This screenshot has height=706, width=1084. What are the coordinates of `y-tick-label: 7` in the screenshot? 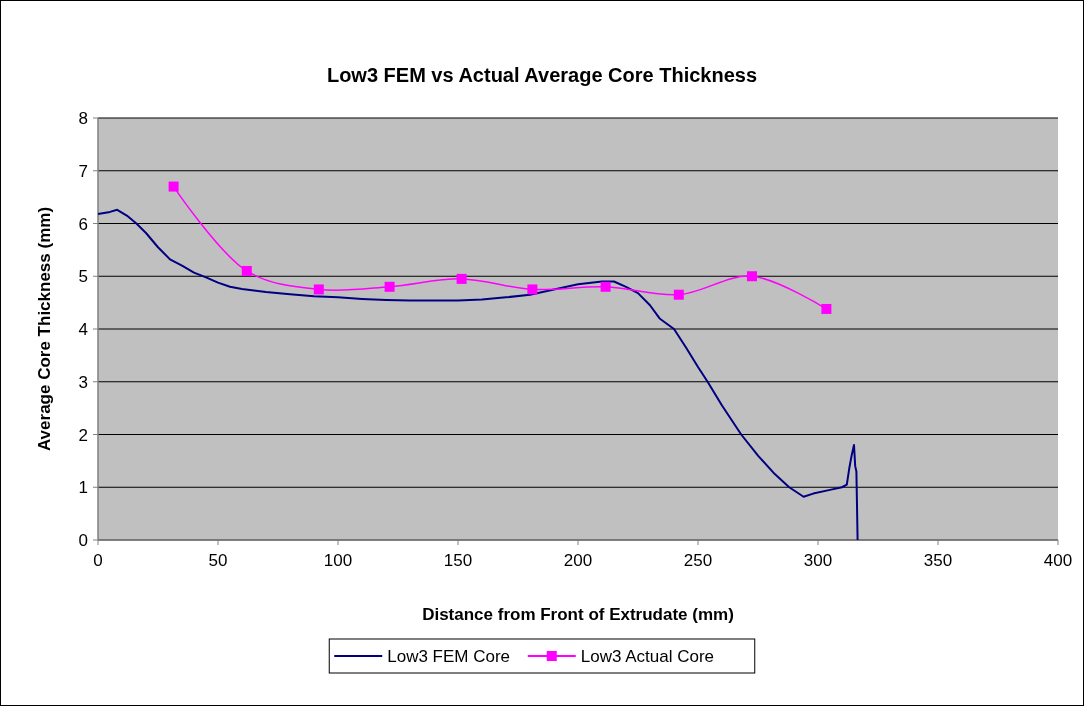 It's located at (83, 171).